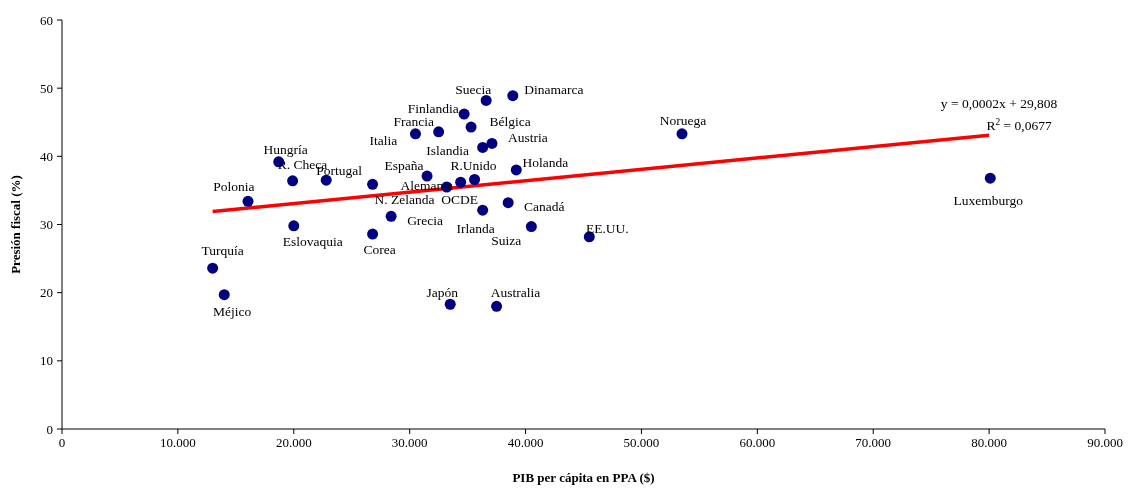 Image resolution: width=1128 pixels, height=490 pixels. Describe the element at coordinates (232, 312) in the screenshot. I see `annotation: Méjico` at that location.